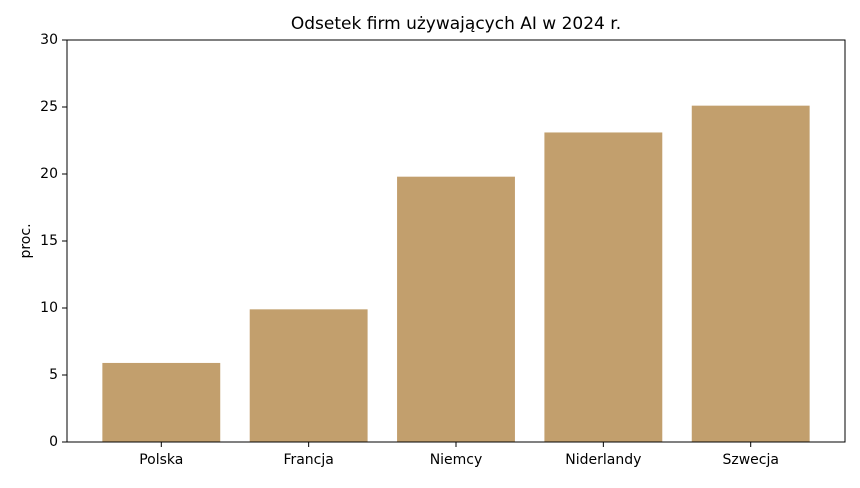 The image size is (860, 488). I want to click on x-tick-label: Szwecja, so click(750, 460).